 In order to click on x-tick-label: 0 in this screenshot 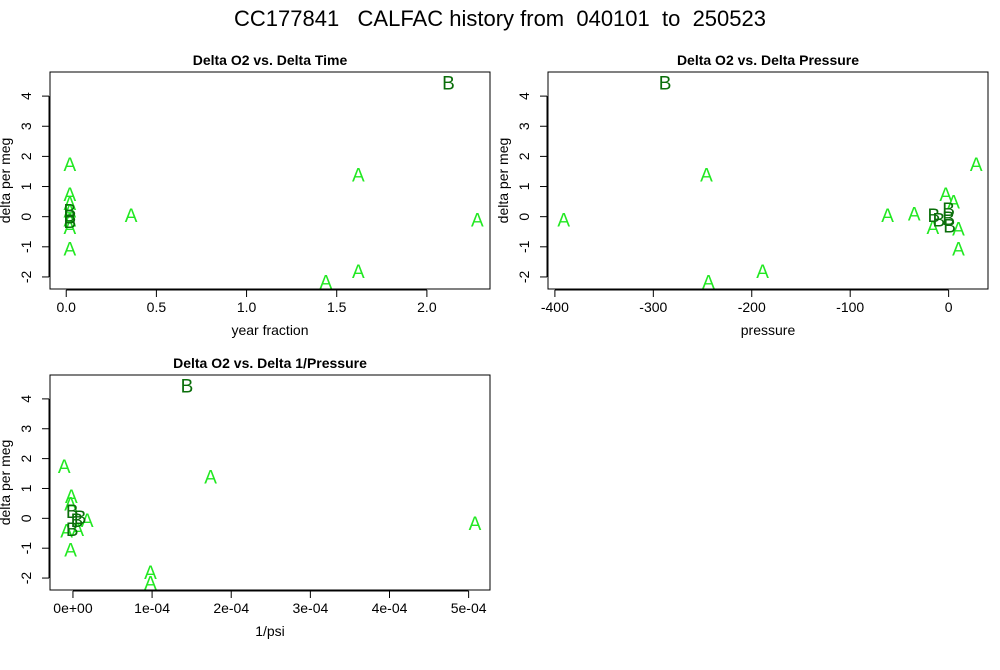, I will do `click(949, 307)`.